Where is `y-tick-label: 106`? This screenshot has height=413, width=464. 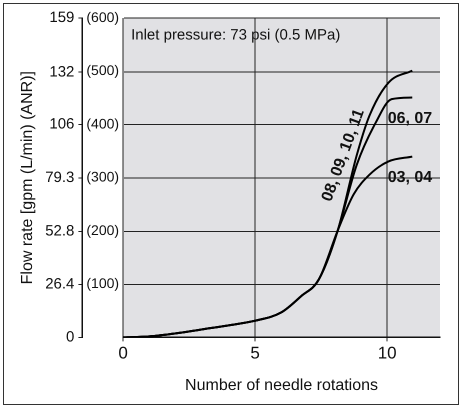
y-tick-label: 106 is located at coordinates (61, 124).